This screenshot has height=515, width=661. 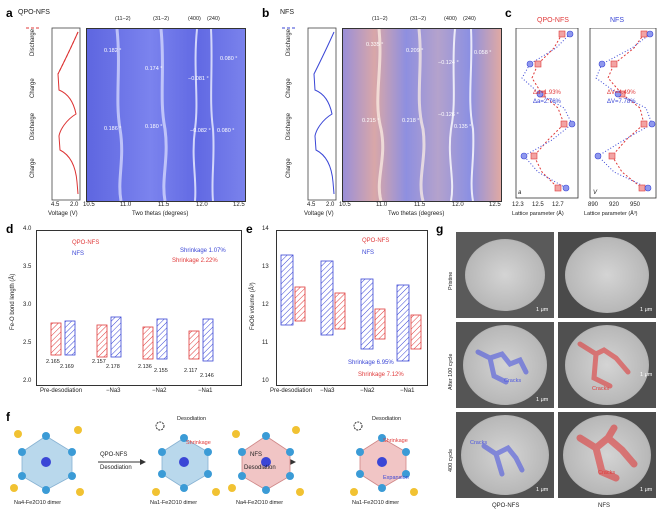 I want to click on panel-g-scale-2: 1 μm, so click(x=646, y=310).